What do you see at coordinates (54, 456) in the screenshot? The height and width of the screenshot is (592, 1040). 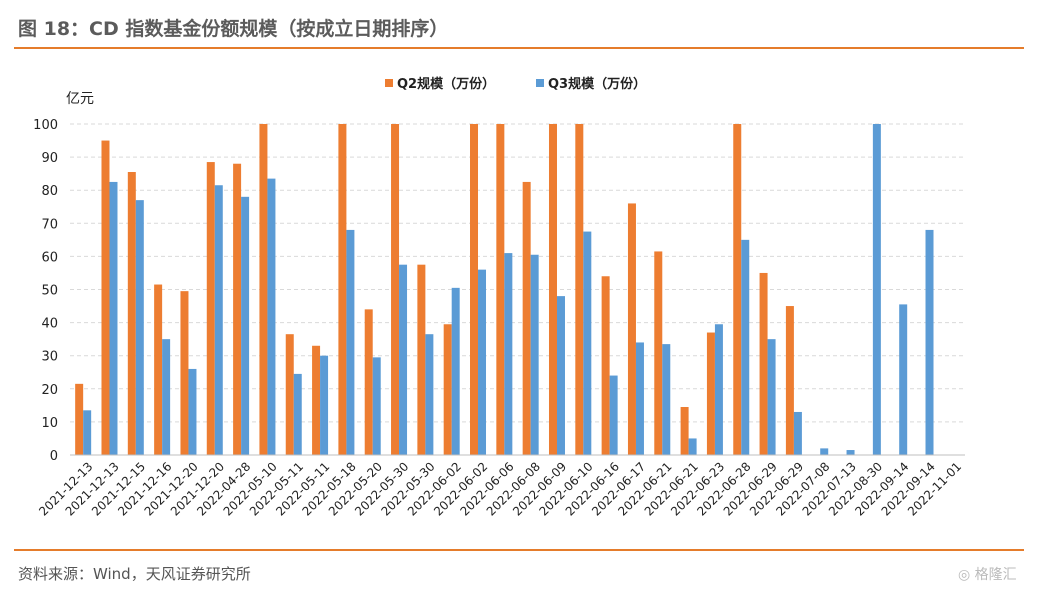 I see `y-tick-label: 0` at bounding box center [54, 456].